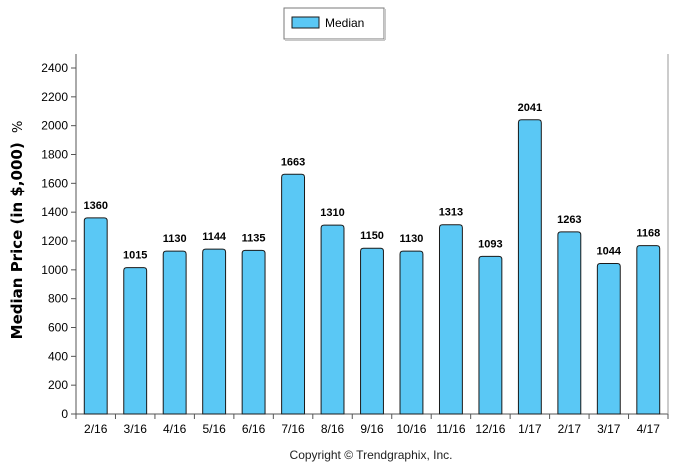  I want to click on y-tick-label: 1600, so click(54, 183).